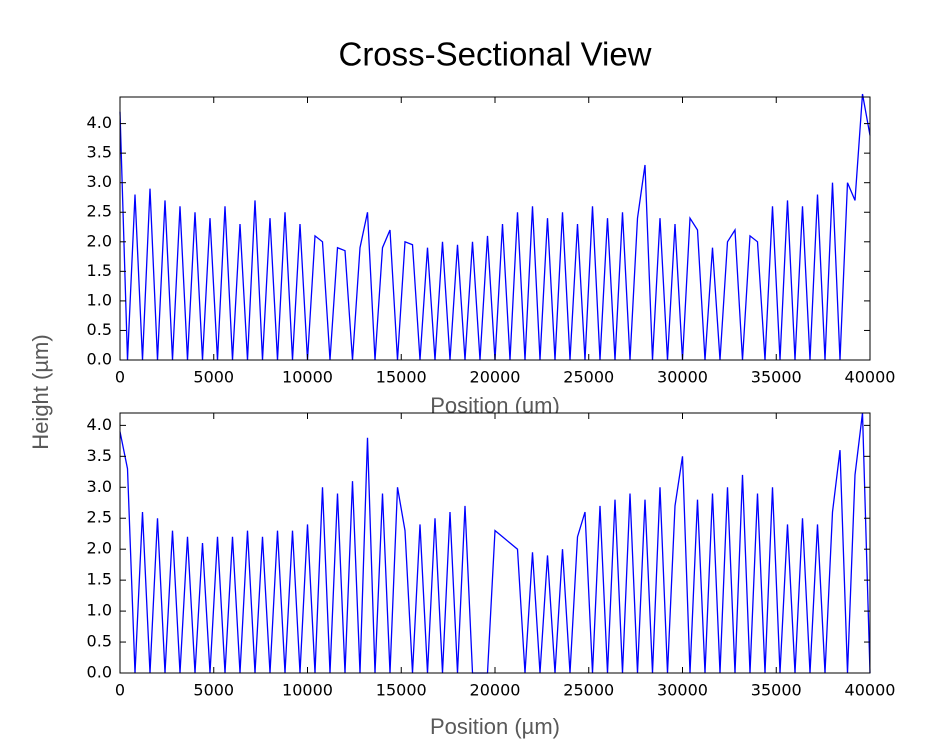 Image resolution: width=930 pixels, height=745 pixels. I want to click on y-axis-label: Height (µm), so click(40, 391).